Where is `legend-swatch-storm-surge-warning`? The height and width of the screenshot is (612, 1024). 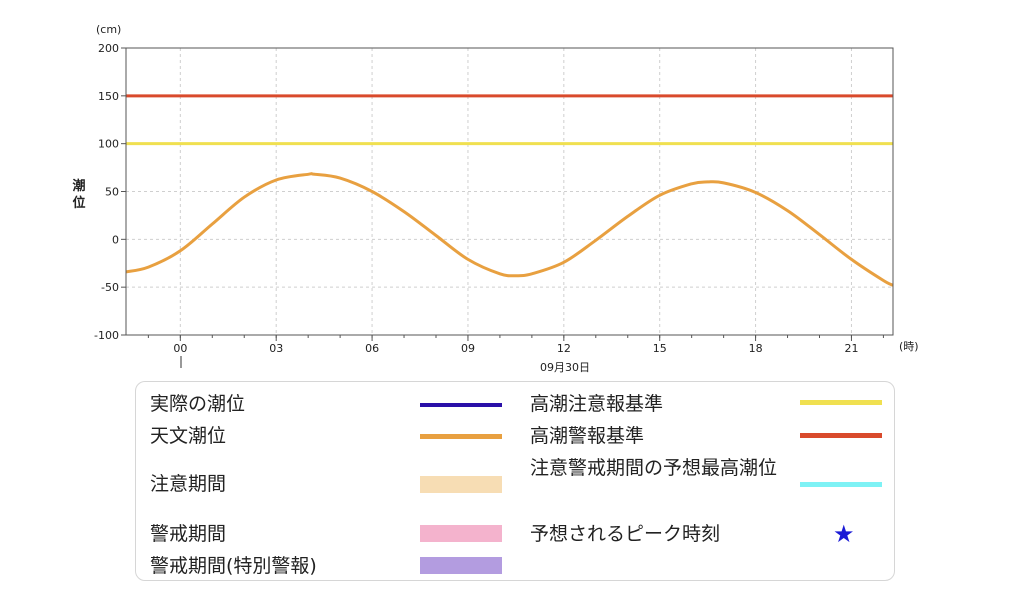
legend-swatch-storm-surge-warning is located at coordinates (841, 435).